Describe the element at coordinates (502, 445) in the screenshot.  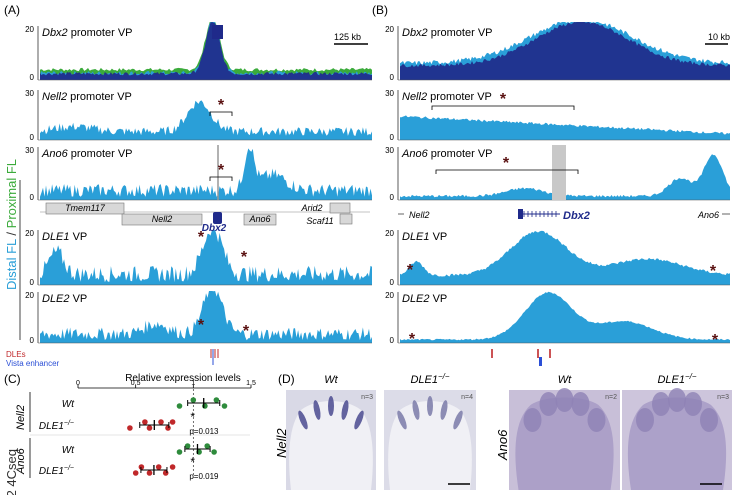
I see `image-gene-ano6: Ano6` at that location.